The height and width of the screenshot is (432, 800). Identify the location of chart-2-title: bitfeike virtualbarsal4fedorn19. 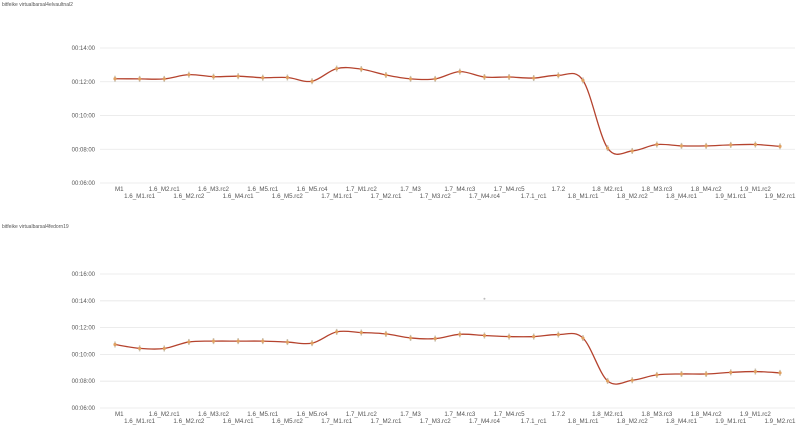
(35, 227).